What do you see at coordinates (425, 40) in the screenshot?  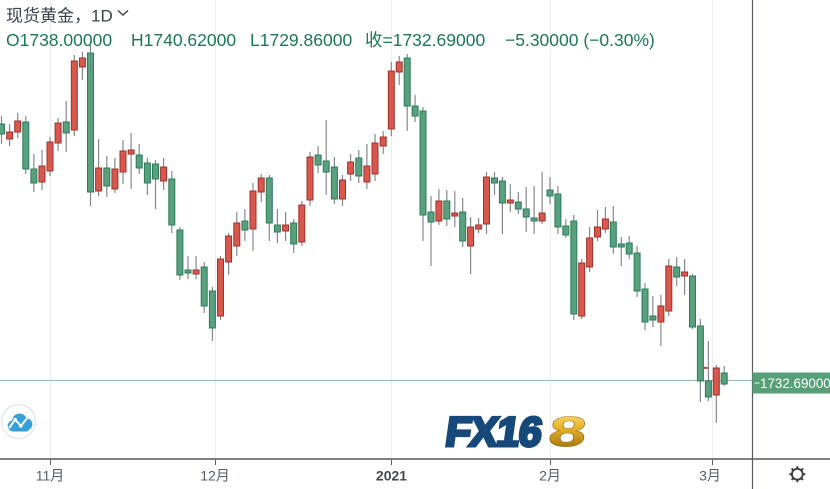 I see `svg-text: 收=1732.69000` at bounding box center [425, 40].